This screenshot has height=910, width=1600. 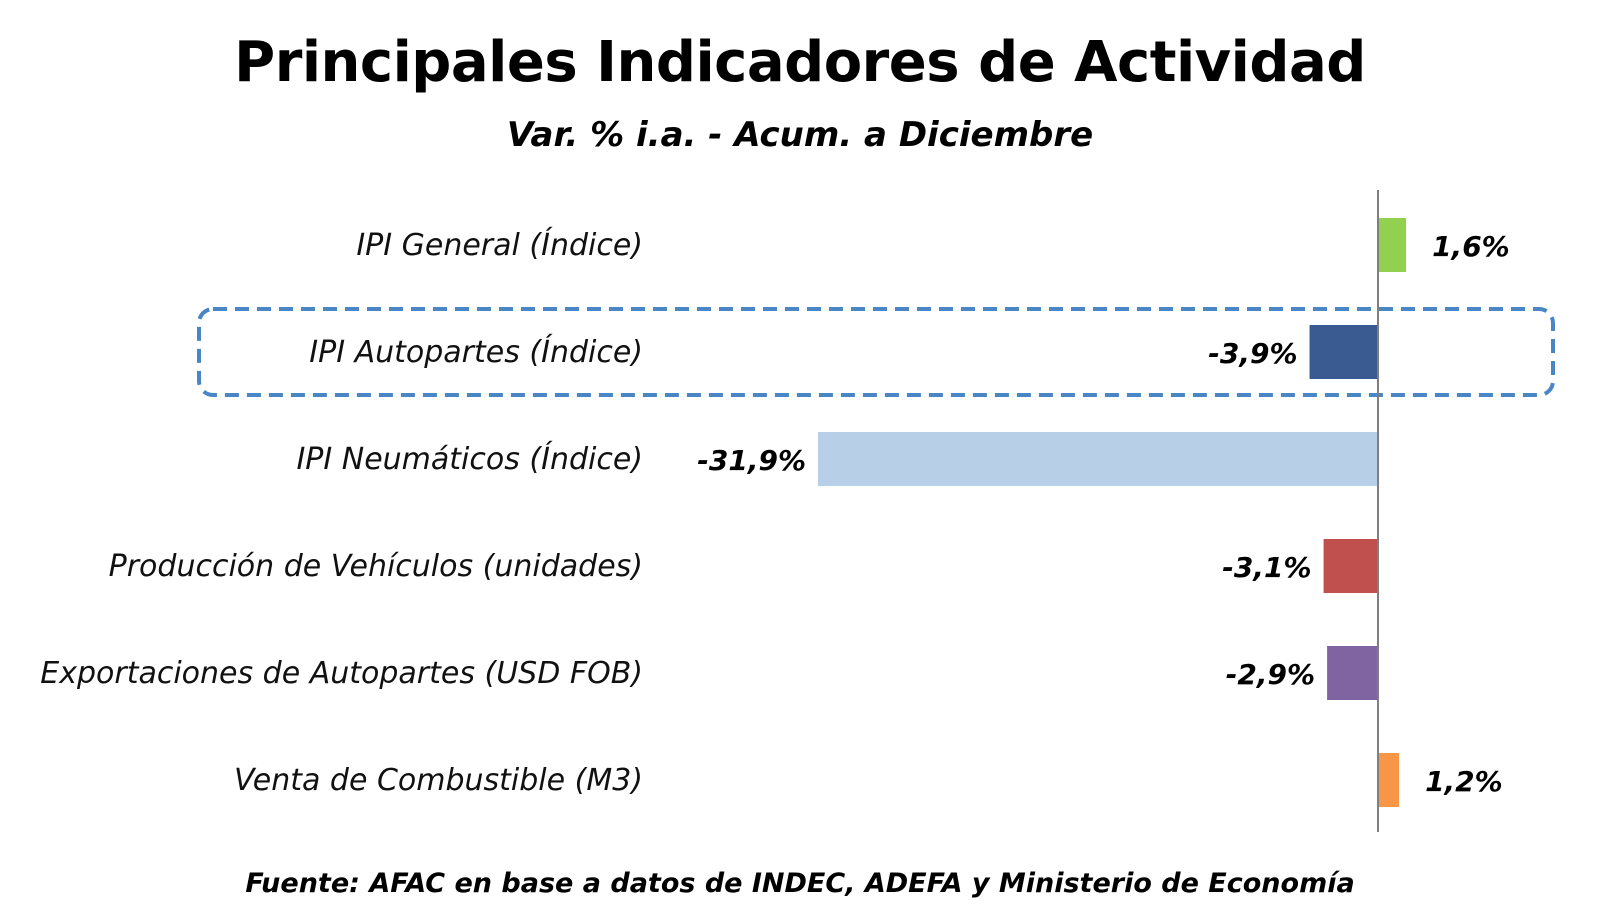 I want to click on category-label: Exportaciones de Autopartes (USD FOB), so click(x=341, y=673).